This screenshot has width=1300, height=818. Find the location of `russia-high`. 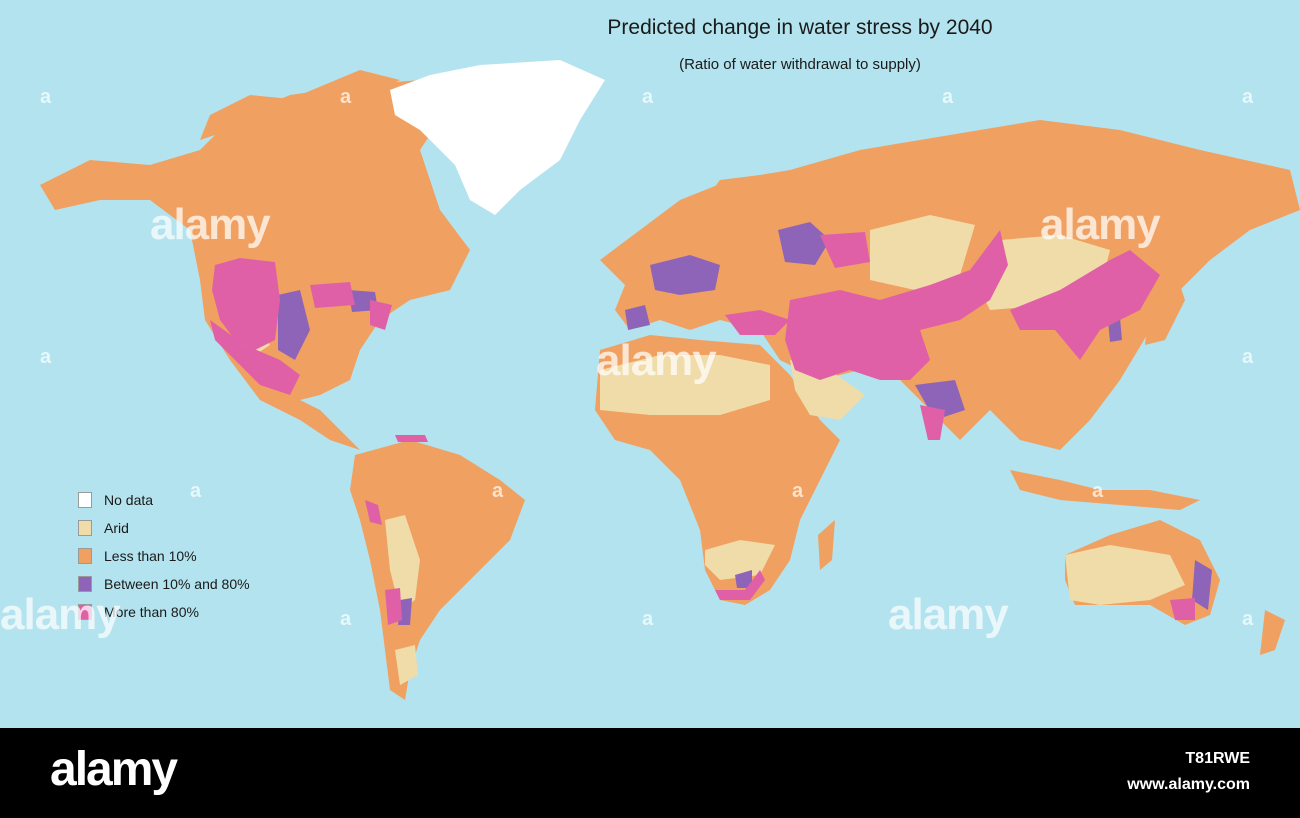

russia-high is located at coordinates (845, 250).